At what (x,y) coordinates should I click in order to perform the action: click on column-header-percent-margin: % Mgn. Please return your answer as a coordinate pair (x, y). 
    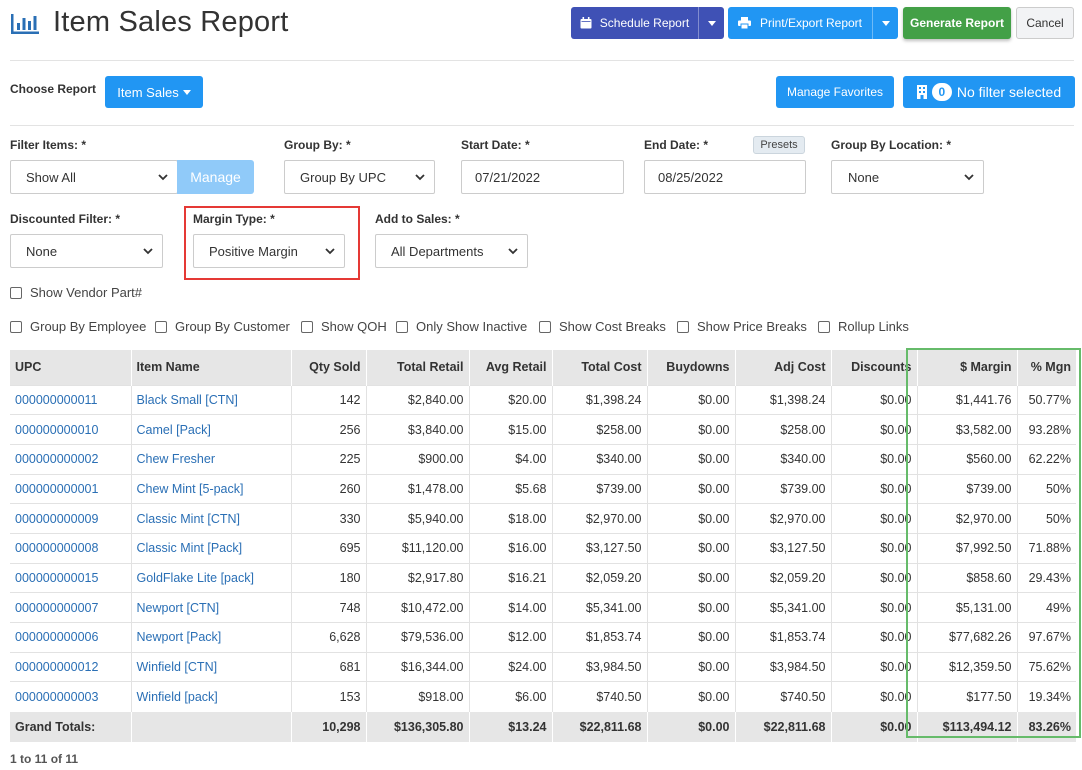
    Looking at the image, I should click on (1046, 367).